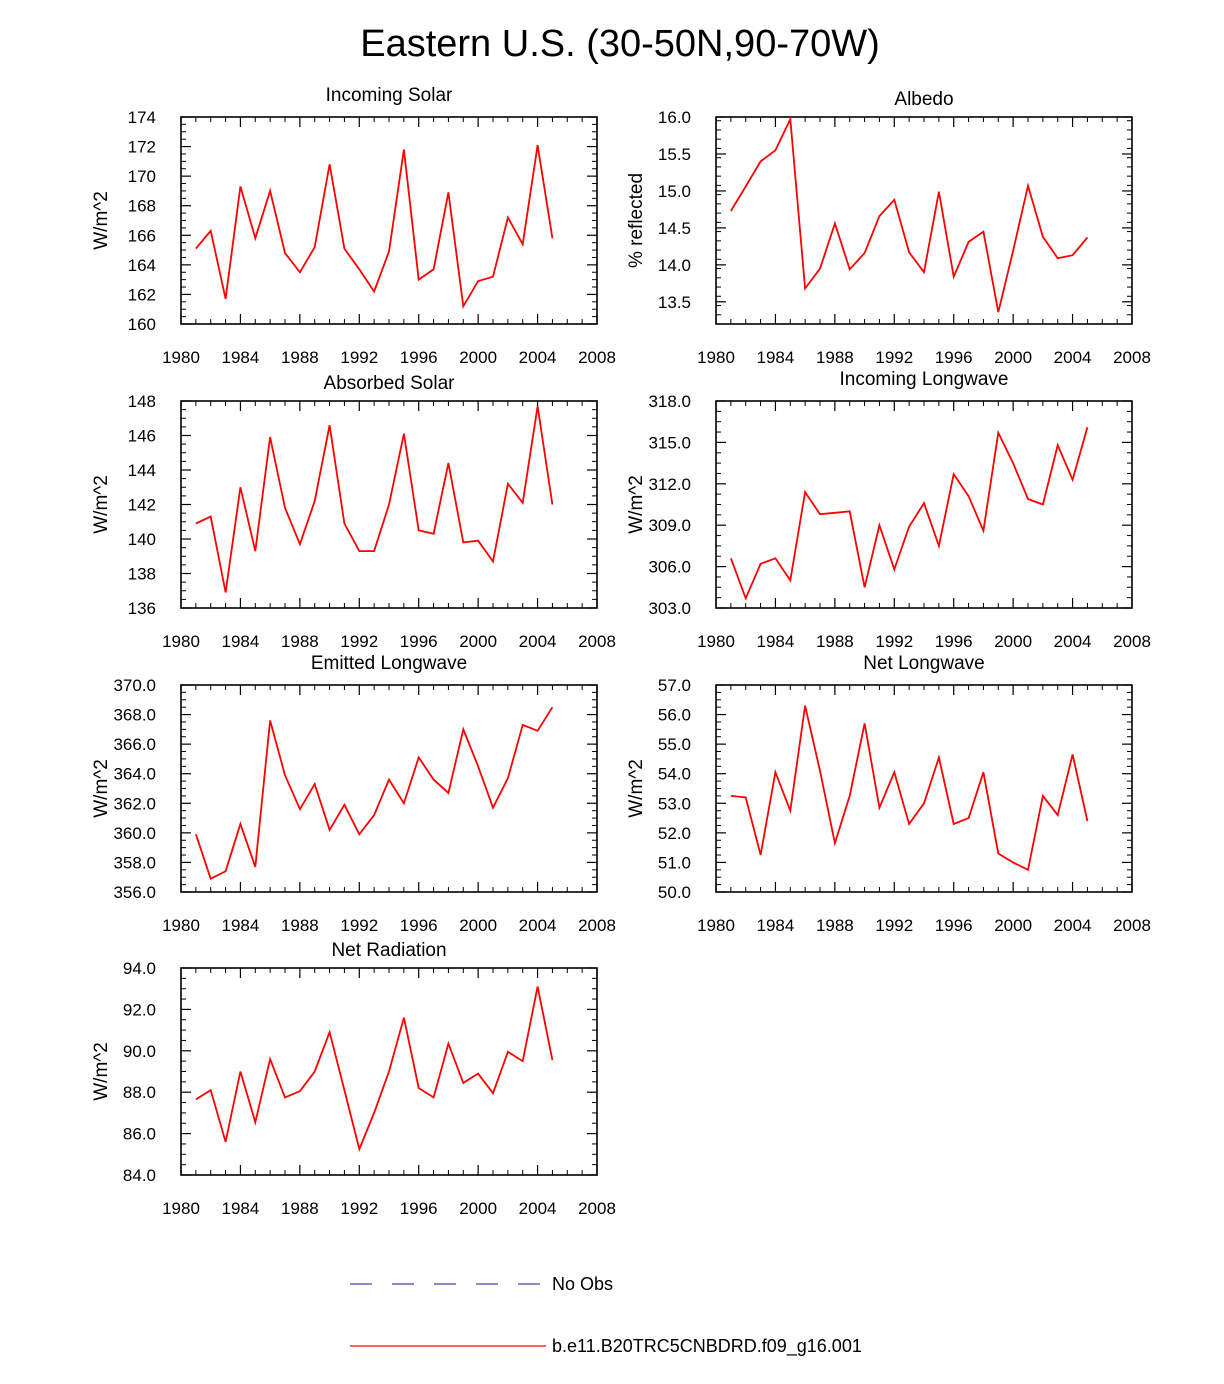 This screenshot has height=1384, width=1224. What do you see at coordinates (390, 383) in the screenshot?
I see `panel-title: Absorbed Solar` at bounding box center [390, 383].